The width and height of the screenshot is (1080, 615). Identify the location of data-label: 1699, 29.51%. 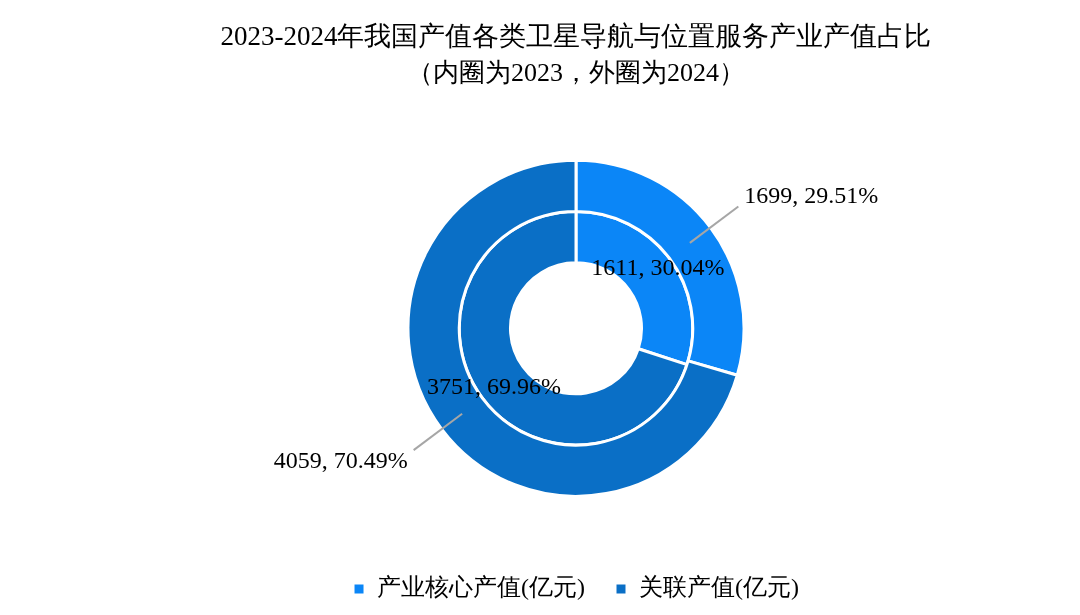
(811, 194).